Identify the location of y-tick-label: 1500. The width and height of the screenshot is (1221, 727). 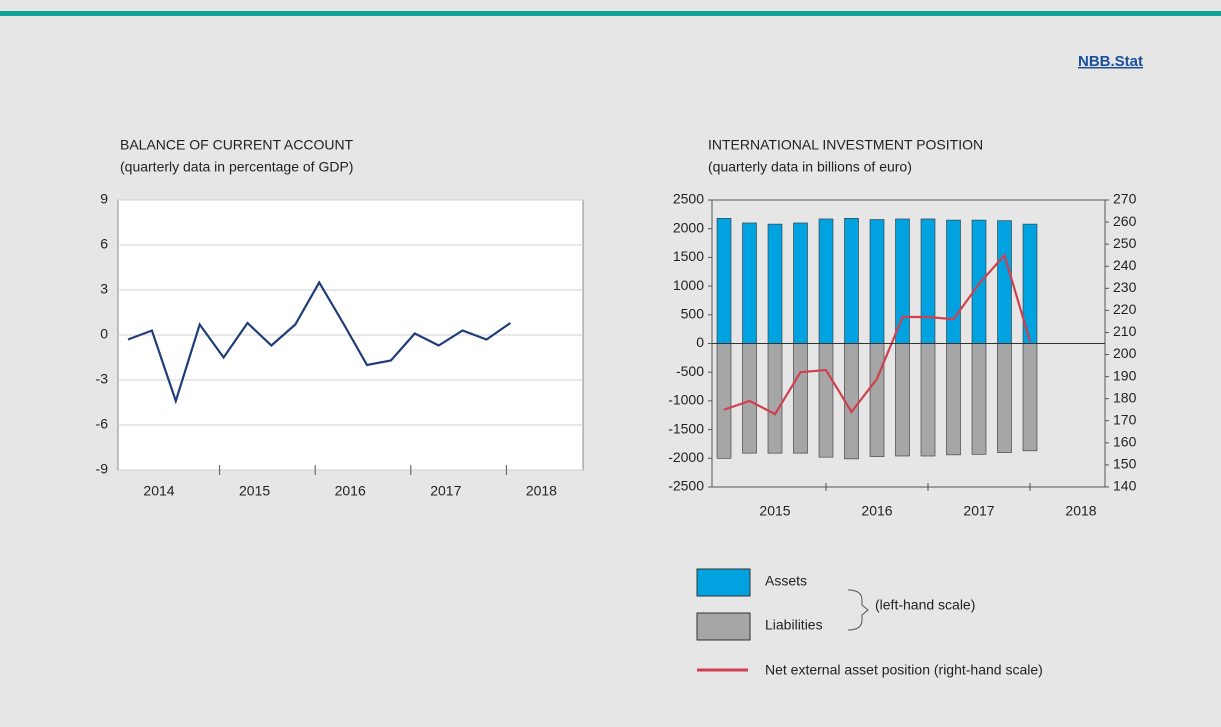
(688, 256).